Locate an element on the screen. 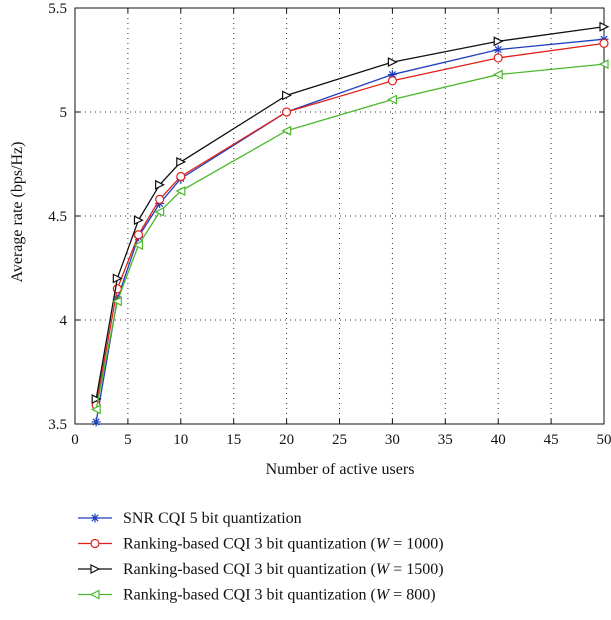  x-tick-label: 0 is located at coordinates (75, 440).